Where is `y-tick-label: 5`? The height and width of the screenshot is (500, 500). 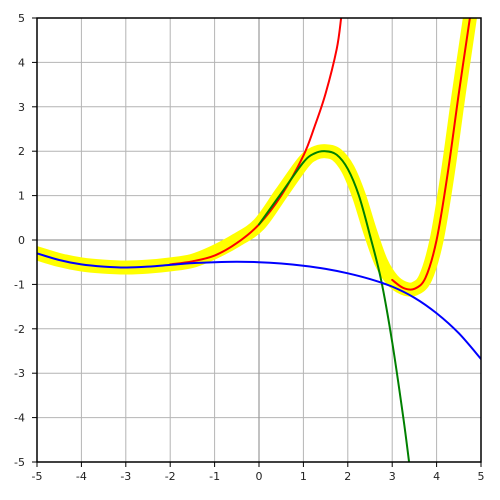
y-tick-label: 5 is located at coordinates (21, 18).